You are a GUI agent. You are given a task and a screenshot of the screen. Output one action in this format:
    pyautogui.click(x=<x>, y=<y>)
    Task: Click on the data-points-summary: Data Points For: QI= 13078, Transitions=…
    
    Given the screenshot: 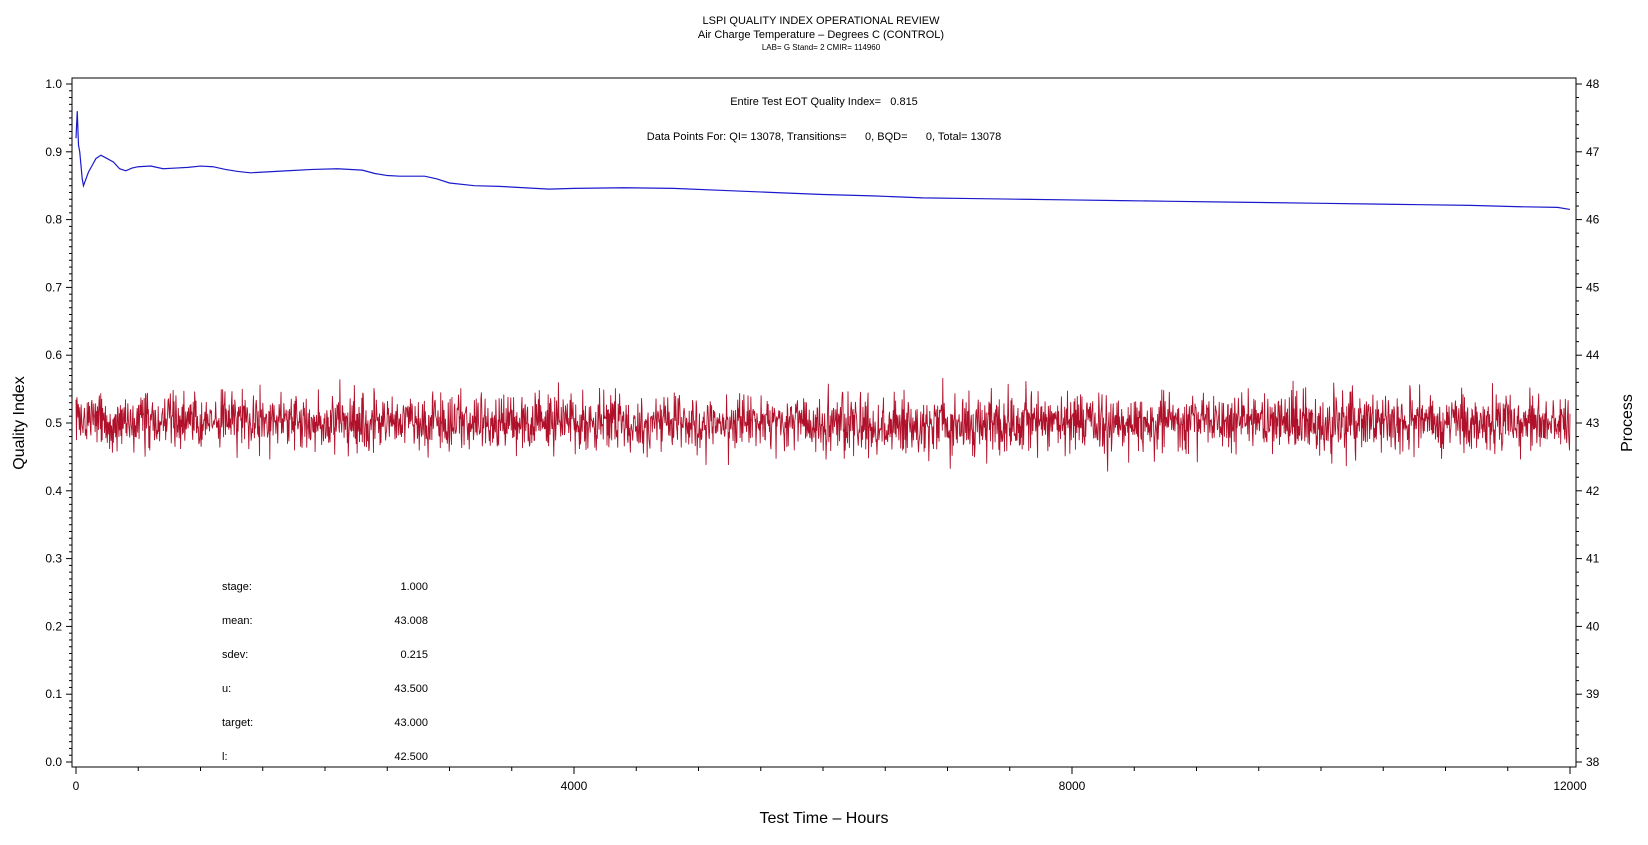 What is the action you would take?
    pyautogui.click(x=824, y=137)
    